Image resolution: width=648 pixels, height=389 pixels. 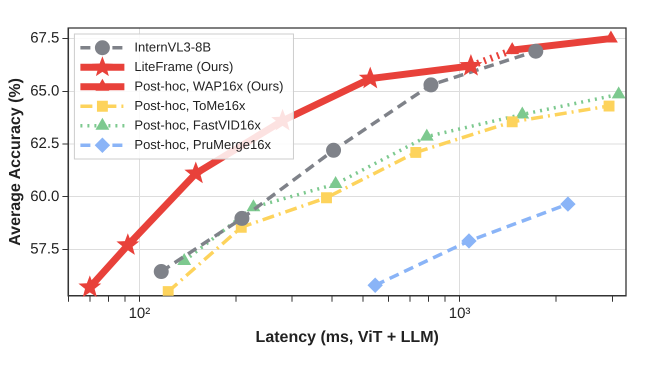 What do you see at coordinates (209, 86) in the screenshot?
I see `legend-label: Post-hoc, WAP16x (Ours)` at bounding box center [209, 86].